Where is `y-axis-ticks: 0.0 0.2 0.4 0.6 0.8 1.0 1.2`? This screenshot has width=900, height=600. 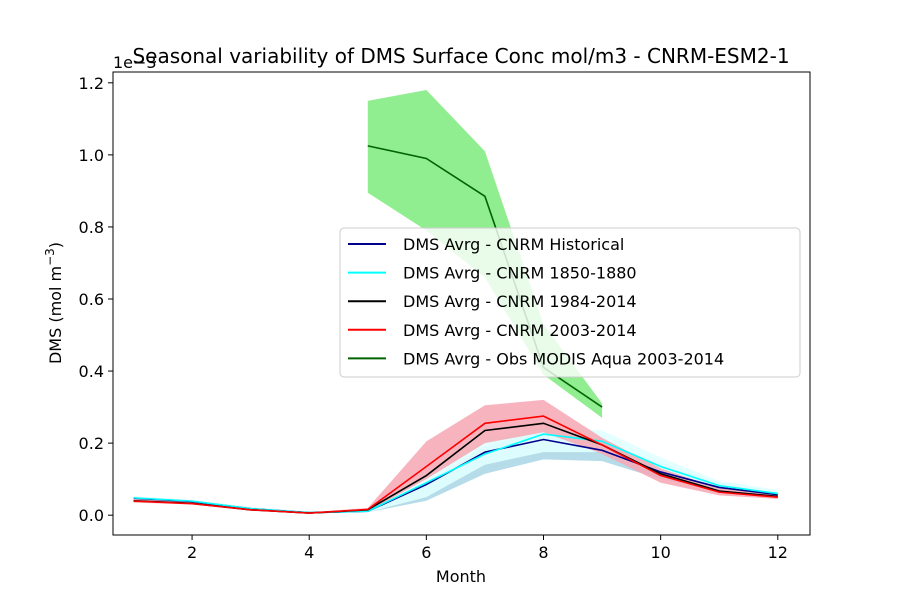 y-axis-ticks: 0.0 0.2 0.4 0.6 0.8 1.0 1.2 is located at coordinates (96, 299).